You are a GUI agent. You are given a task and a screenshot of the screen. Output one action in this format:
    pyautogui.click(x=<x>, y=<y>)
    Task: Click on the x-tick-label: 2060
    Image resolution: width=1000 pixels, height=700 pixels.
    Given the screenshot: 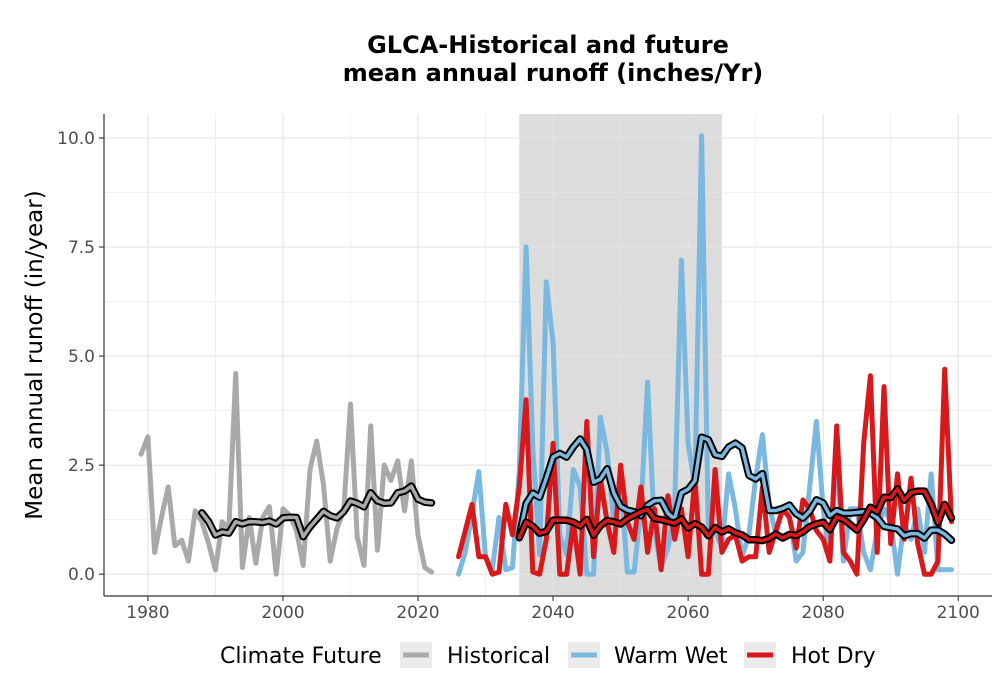 What is the action you would take?
    pyautogui.click(x=687, y=613)
    